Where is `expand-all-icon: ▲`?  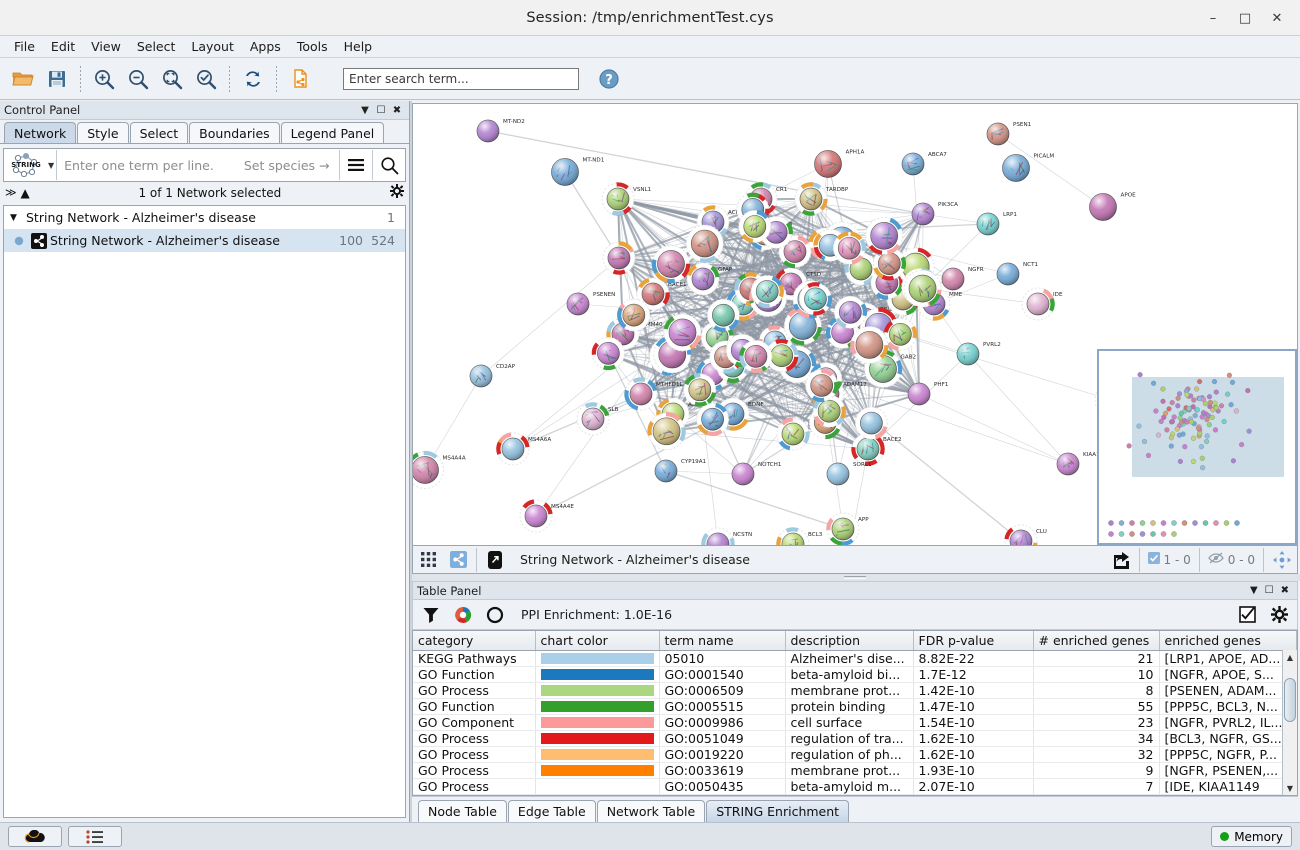 expand-all-icon: ▲ is located at coordinates (25, 192).